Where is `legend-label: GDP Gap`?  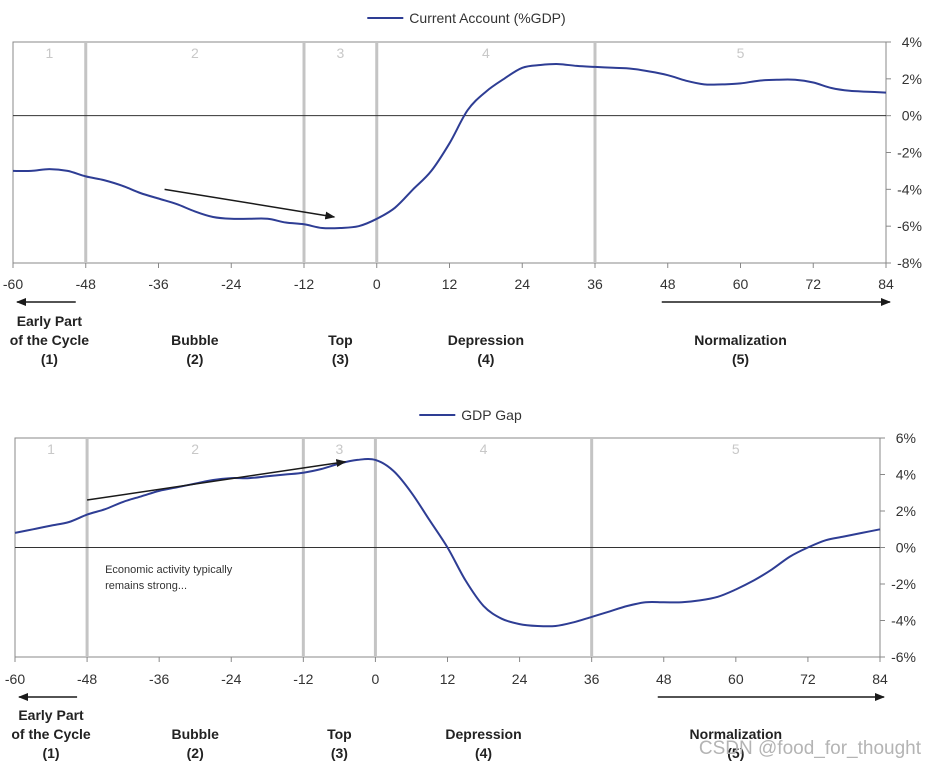 legend-label: GDP Gap is located at coordinates (491, 415).